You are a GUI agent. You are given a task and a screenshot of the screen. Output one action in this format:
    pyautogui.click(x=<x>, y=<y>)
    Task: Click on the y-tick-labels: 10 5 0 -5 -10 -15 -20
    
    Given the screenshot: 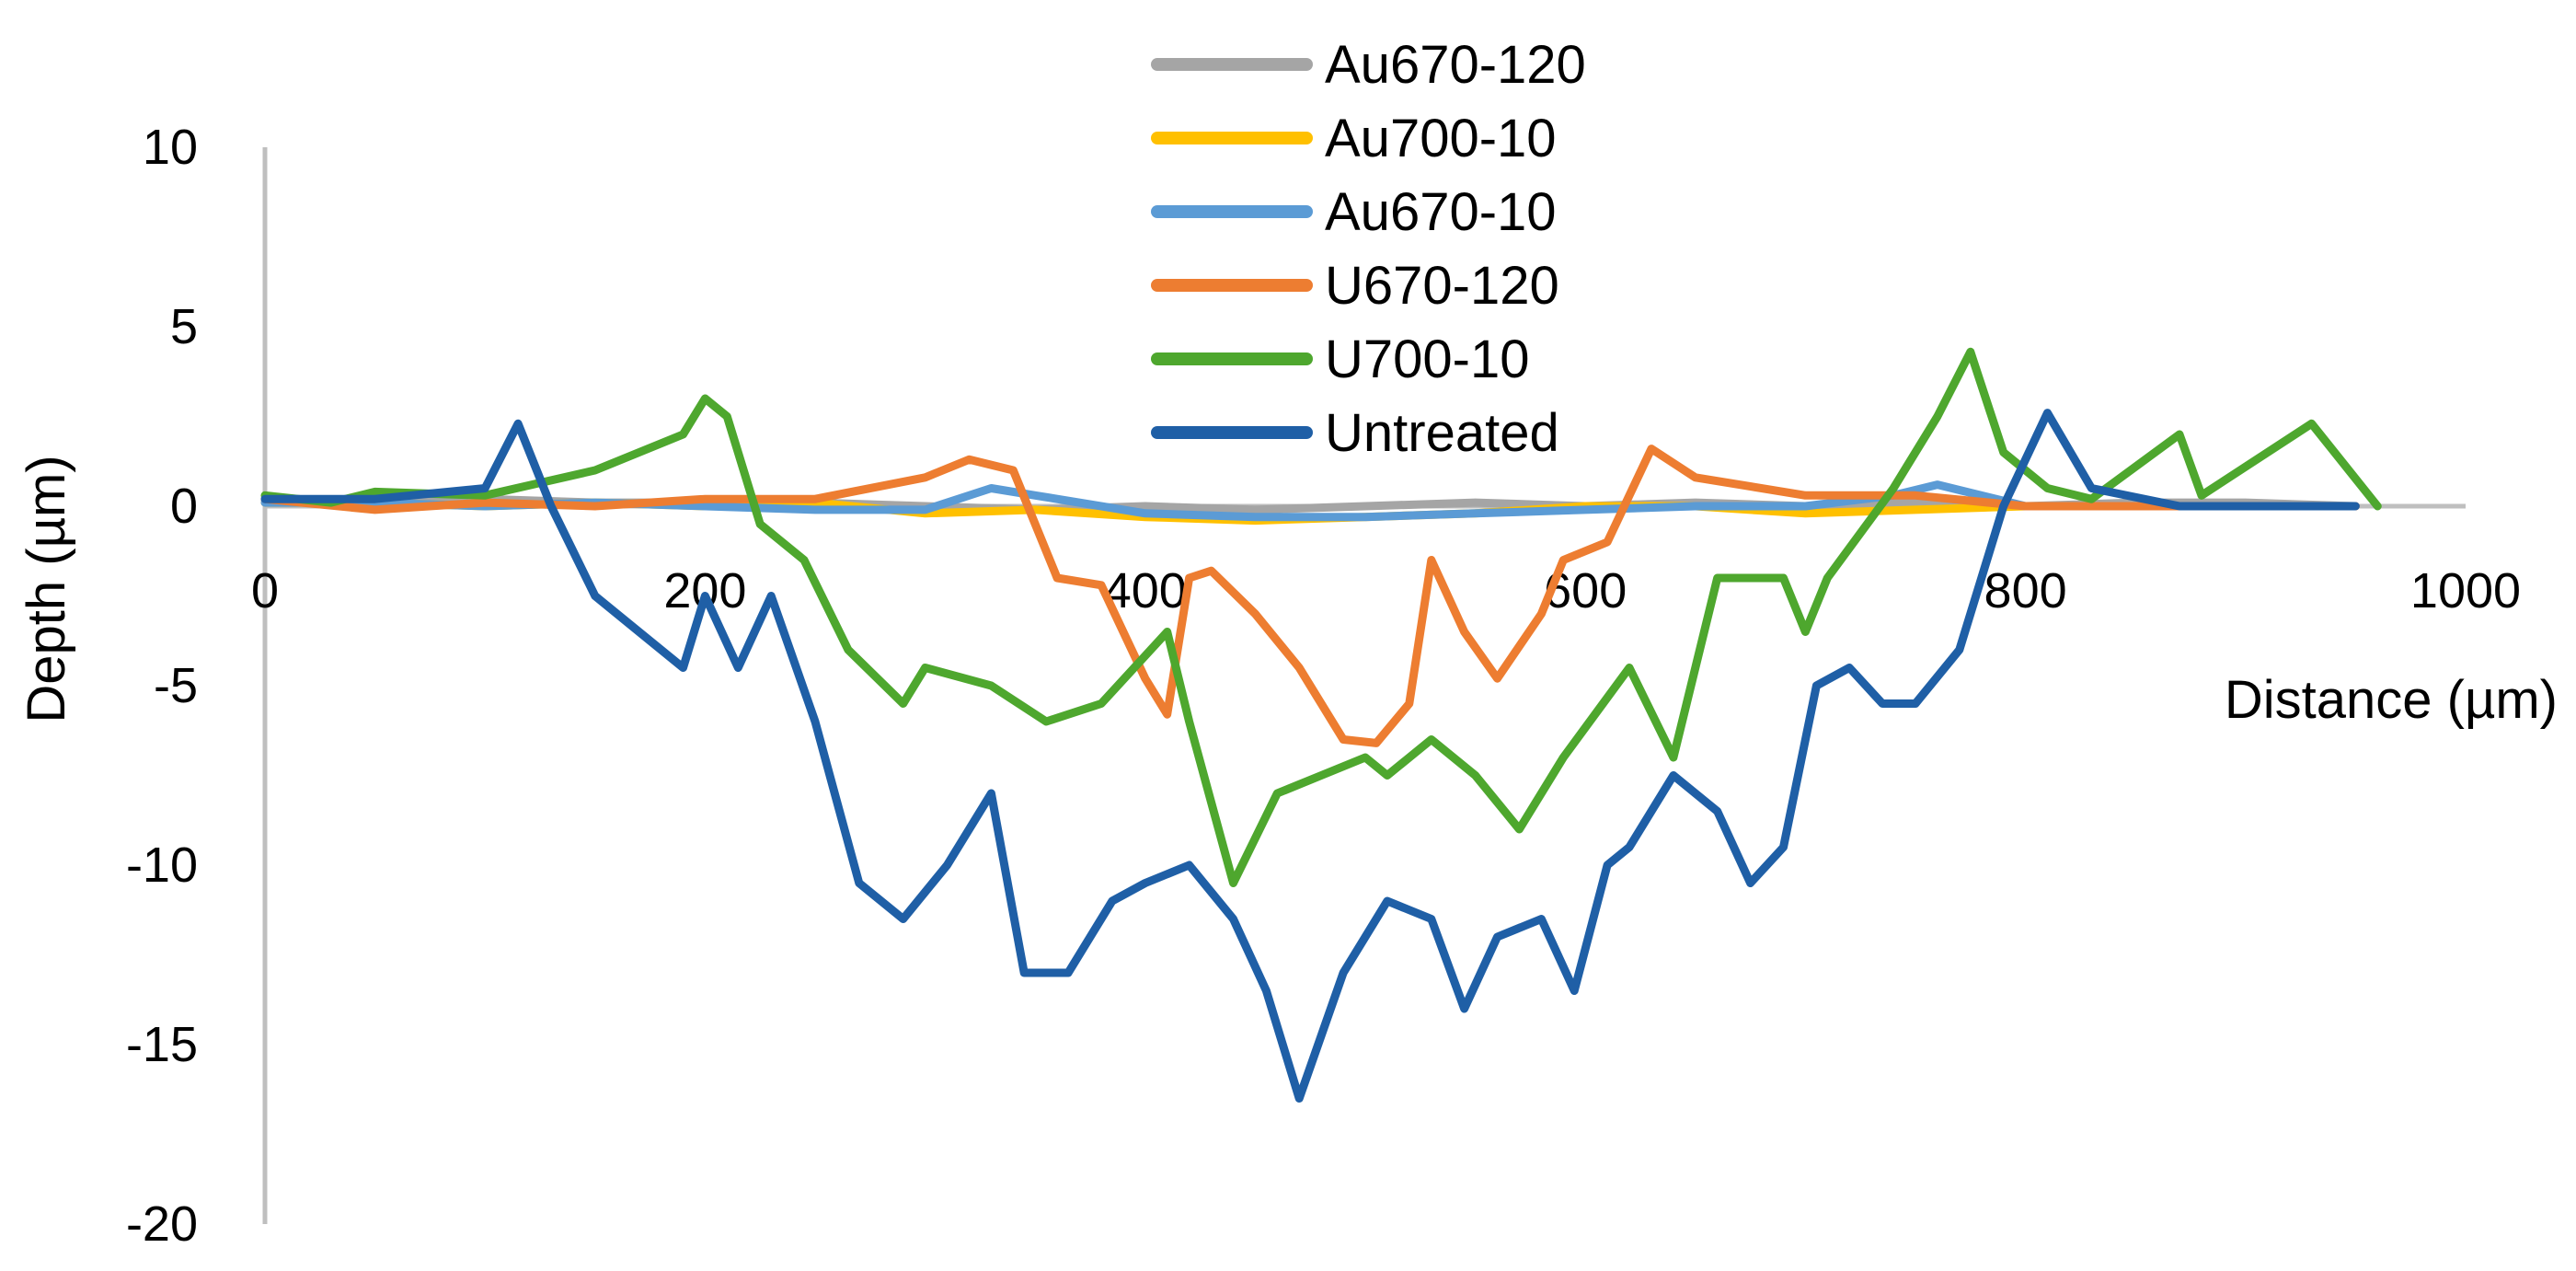 What is the action you would take?
    pyautogui.click(x=162, y=686)
    